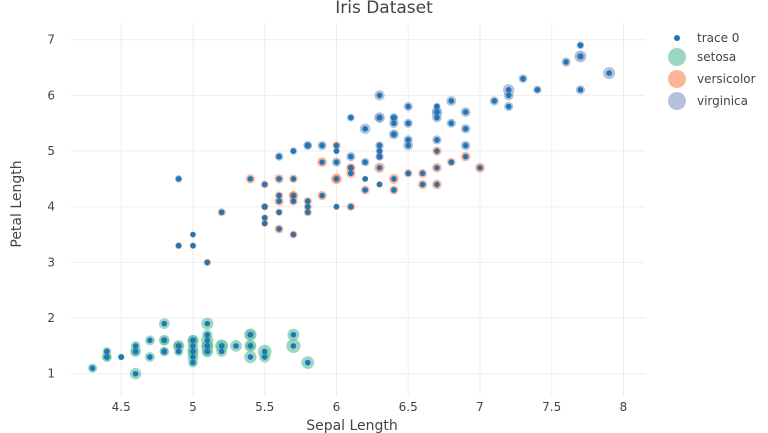 The height and width of the screenshot is (433, 768). I want to click on legend-item-versicolor: versicolor, so click(712, 79).